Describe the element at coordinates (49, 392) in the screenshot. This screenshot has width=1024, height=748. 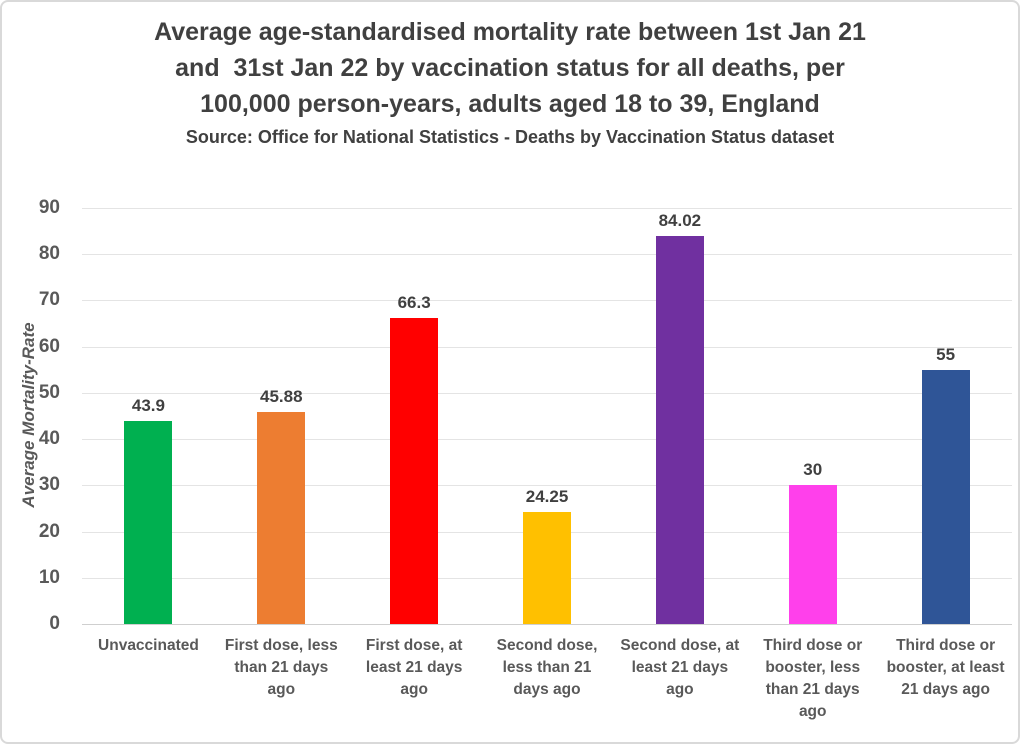
I see `y-tick-label-50: 50` at that location.